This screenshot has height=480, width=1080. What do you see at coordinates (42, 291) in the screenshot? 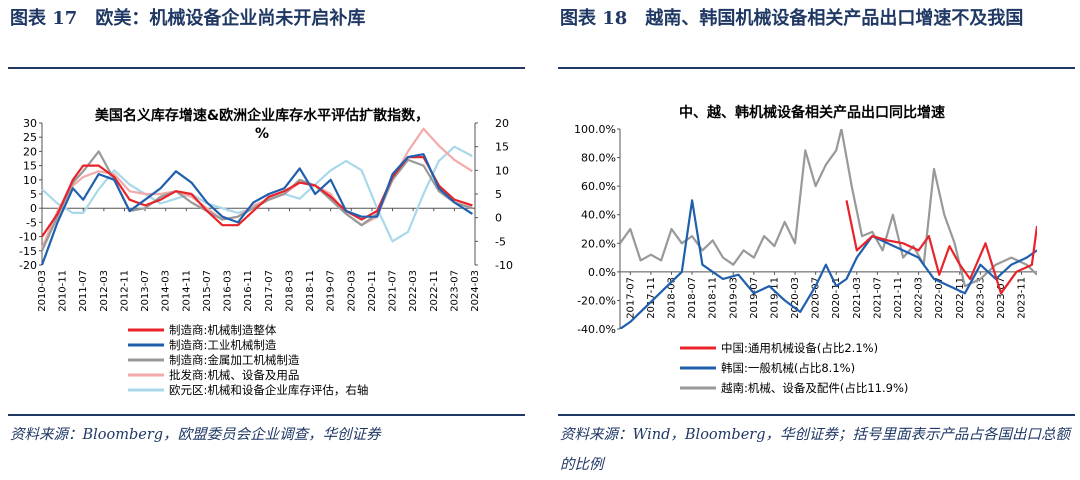
I see `x-tick-label: 2010-03` at bounding box center [42, 291].